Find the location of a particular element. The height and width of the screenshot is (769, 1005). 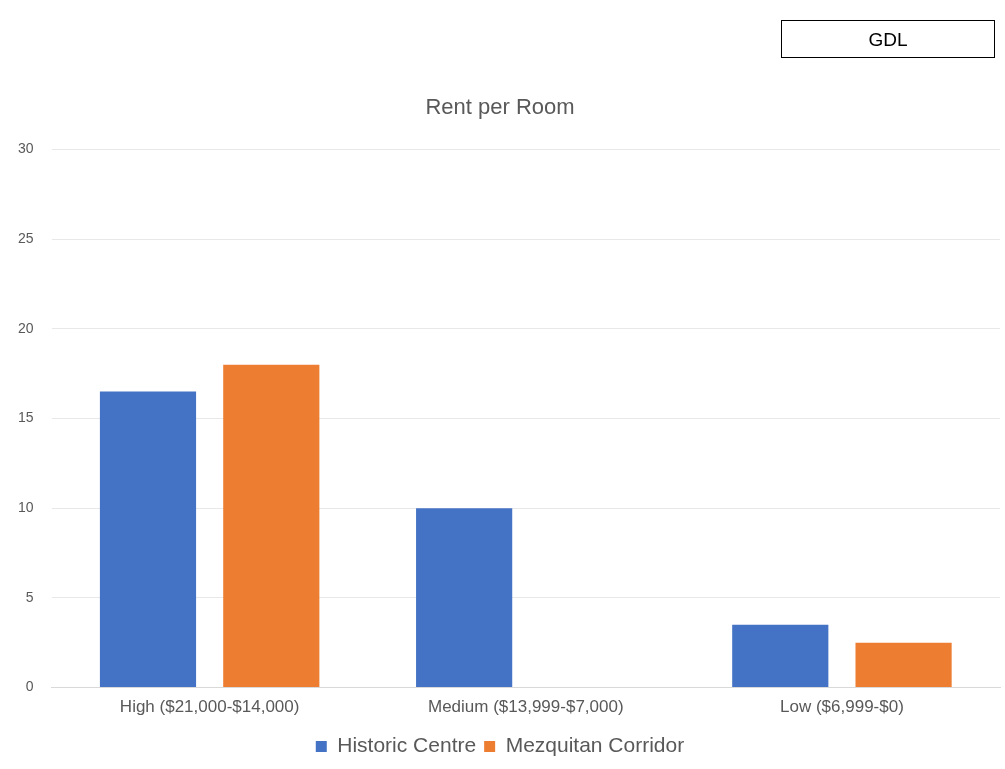

text: GDL is located at coordinates (888, 39).